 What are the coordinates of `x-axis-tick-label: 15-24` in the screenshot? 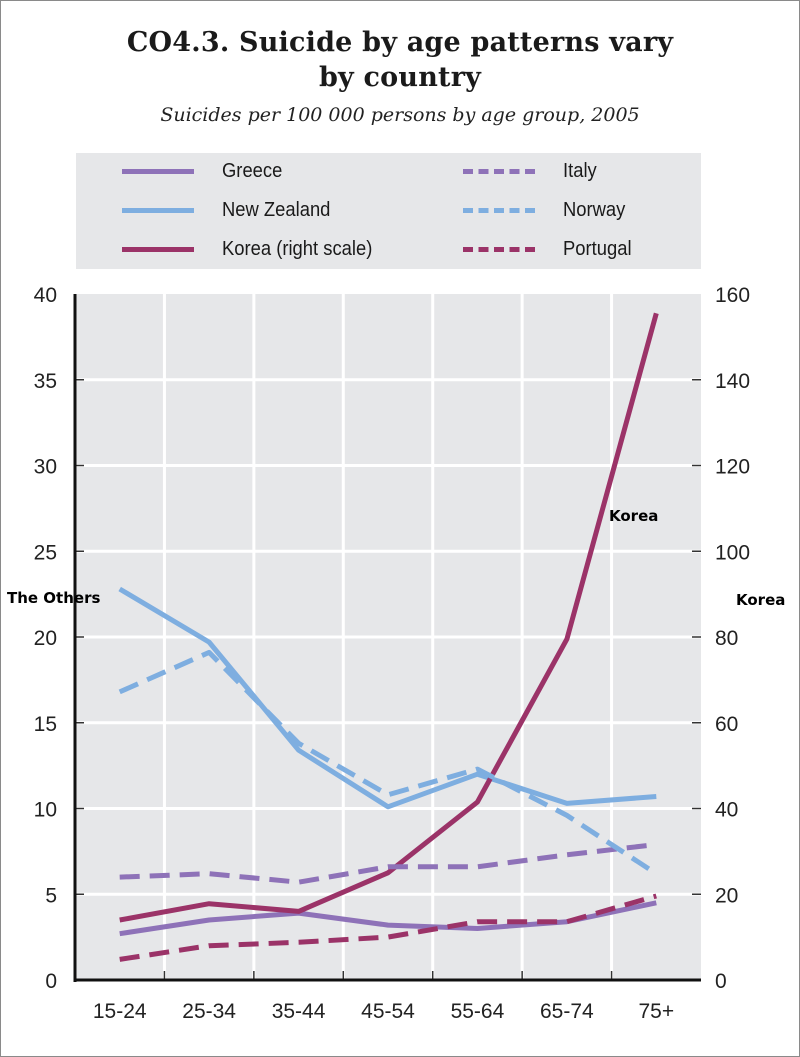 It's located at (120, 1011).